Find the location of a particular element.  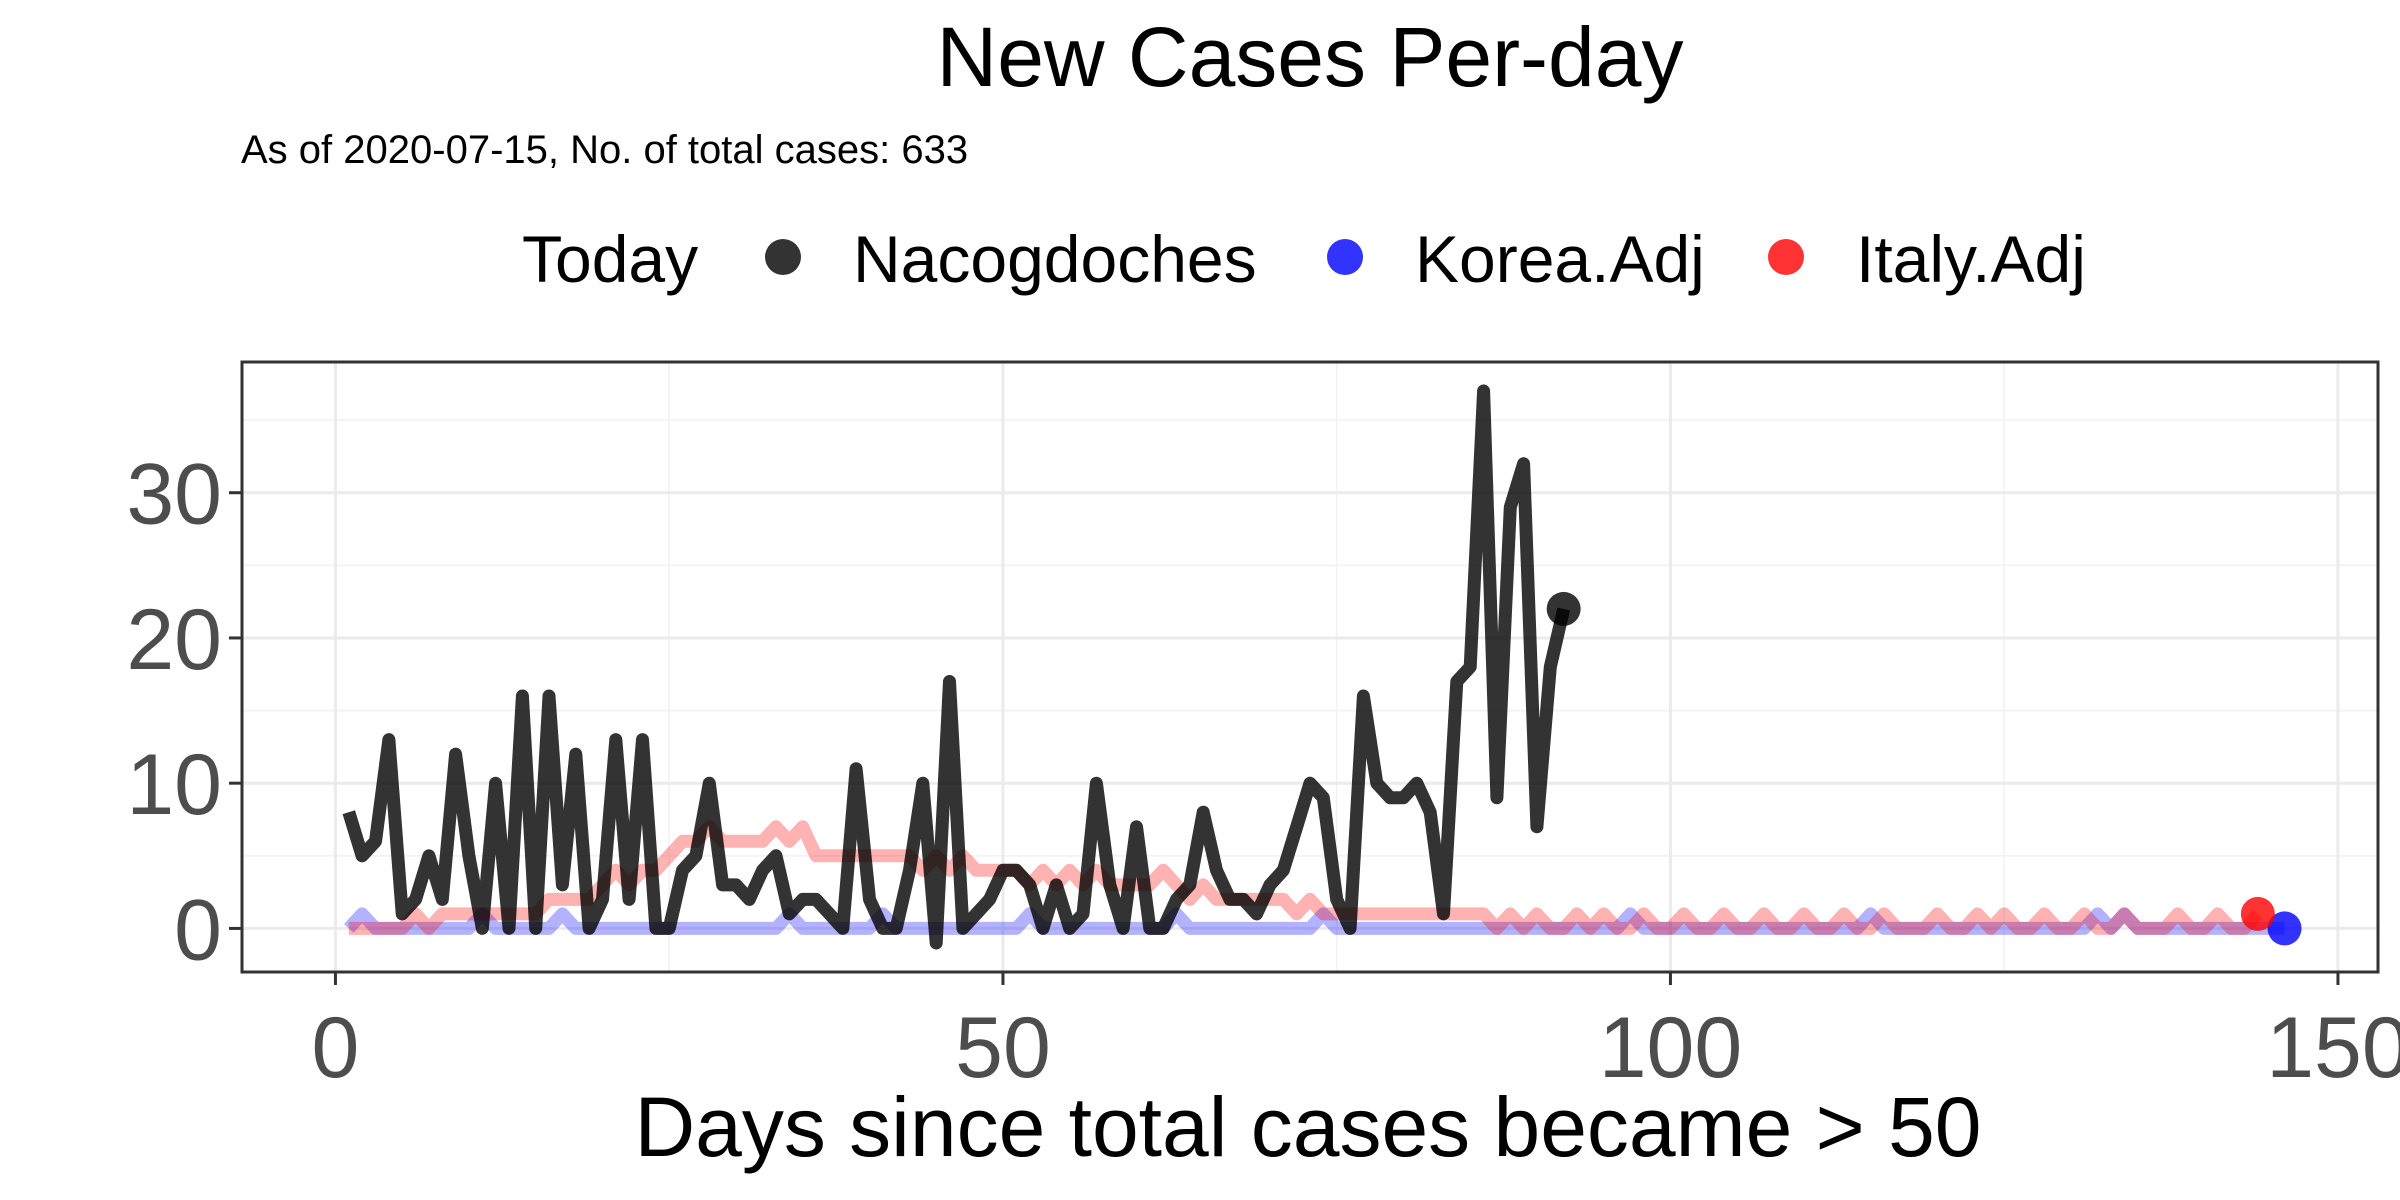

x-tick-label: 50 is located at coordinates (1003, 1048).